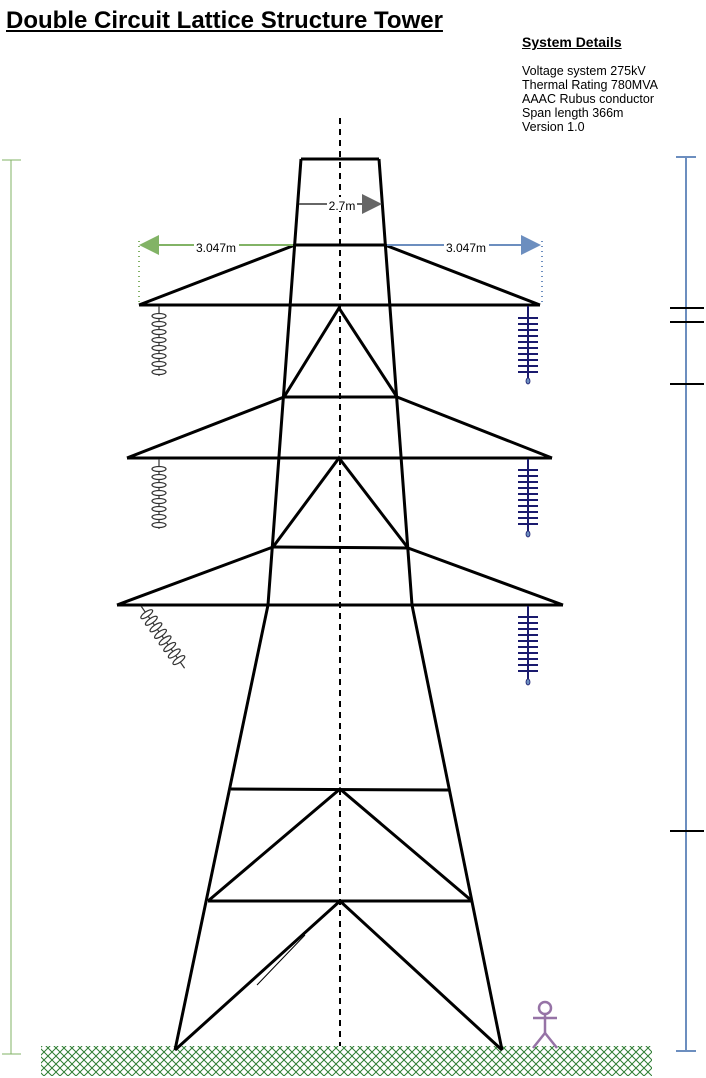  Describe the element at coordinates (528, 646) in the screenshot. I see `insulator-right-bottom` at that location.